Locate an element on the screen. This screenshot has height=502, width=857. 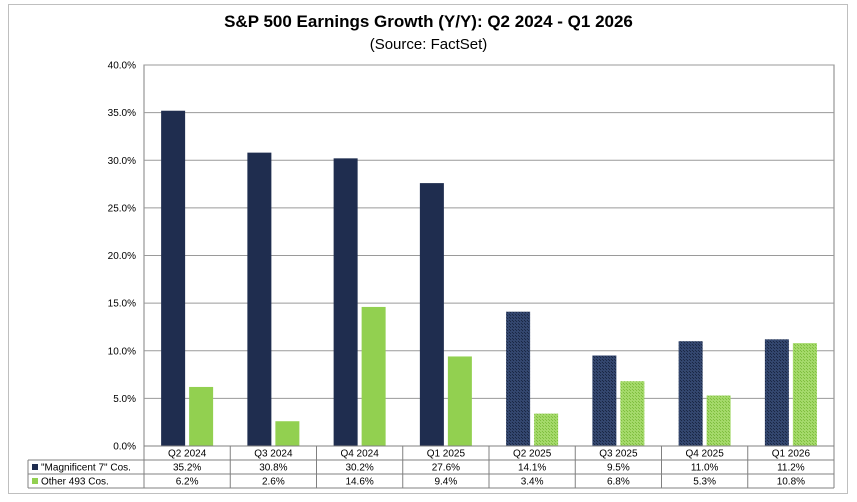
data-label: 5.3% is located at coordinates (704, 482).